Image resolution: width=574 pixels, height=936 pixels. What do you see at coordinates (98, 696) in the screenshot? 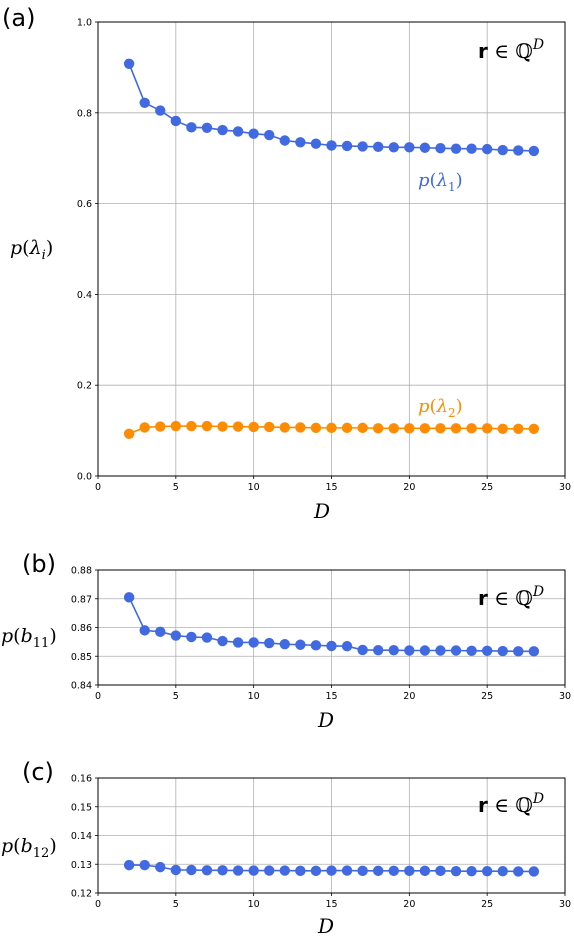
I see `panel-b-xtick-label: 0` at bounding box center [98, 696].